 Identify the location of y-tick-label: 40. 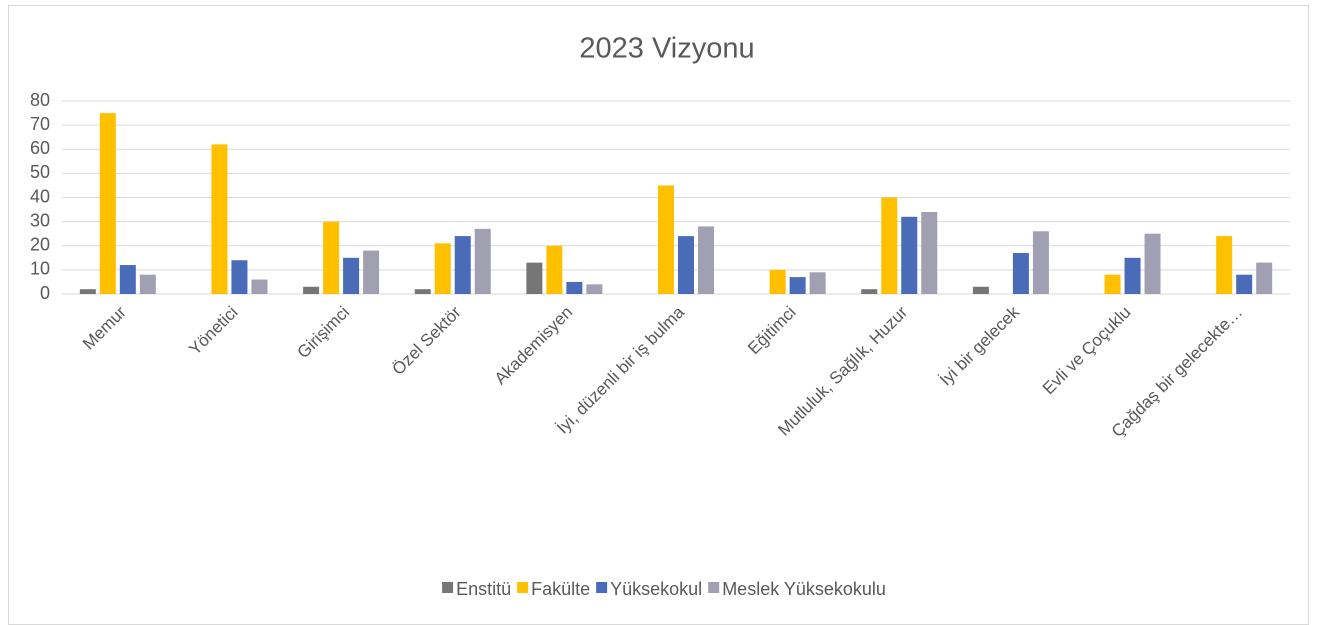
(40, 196).